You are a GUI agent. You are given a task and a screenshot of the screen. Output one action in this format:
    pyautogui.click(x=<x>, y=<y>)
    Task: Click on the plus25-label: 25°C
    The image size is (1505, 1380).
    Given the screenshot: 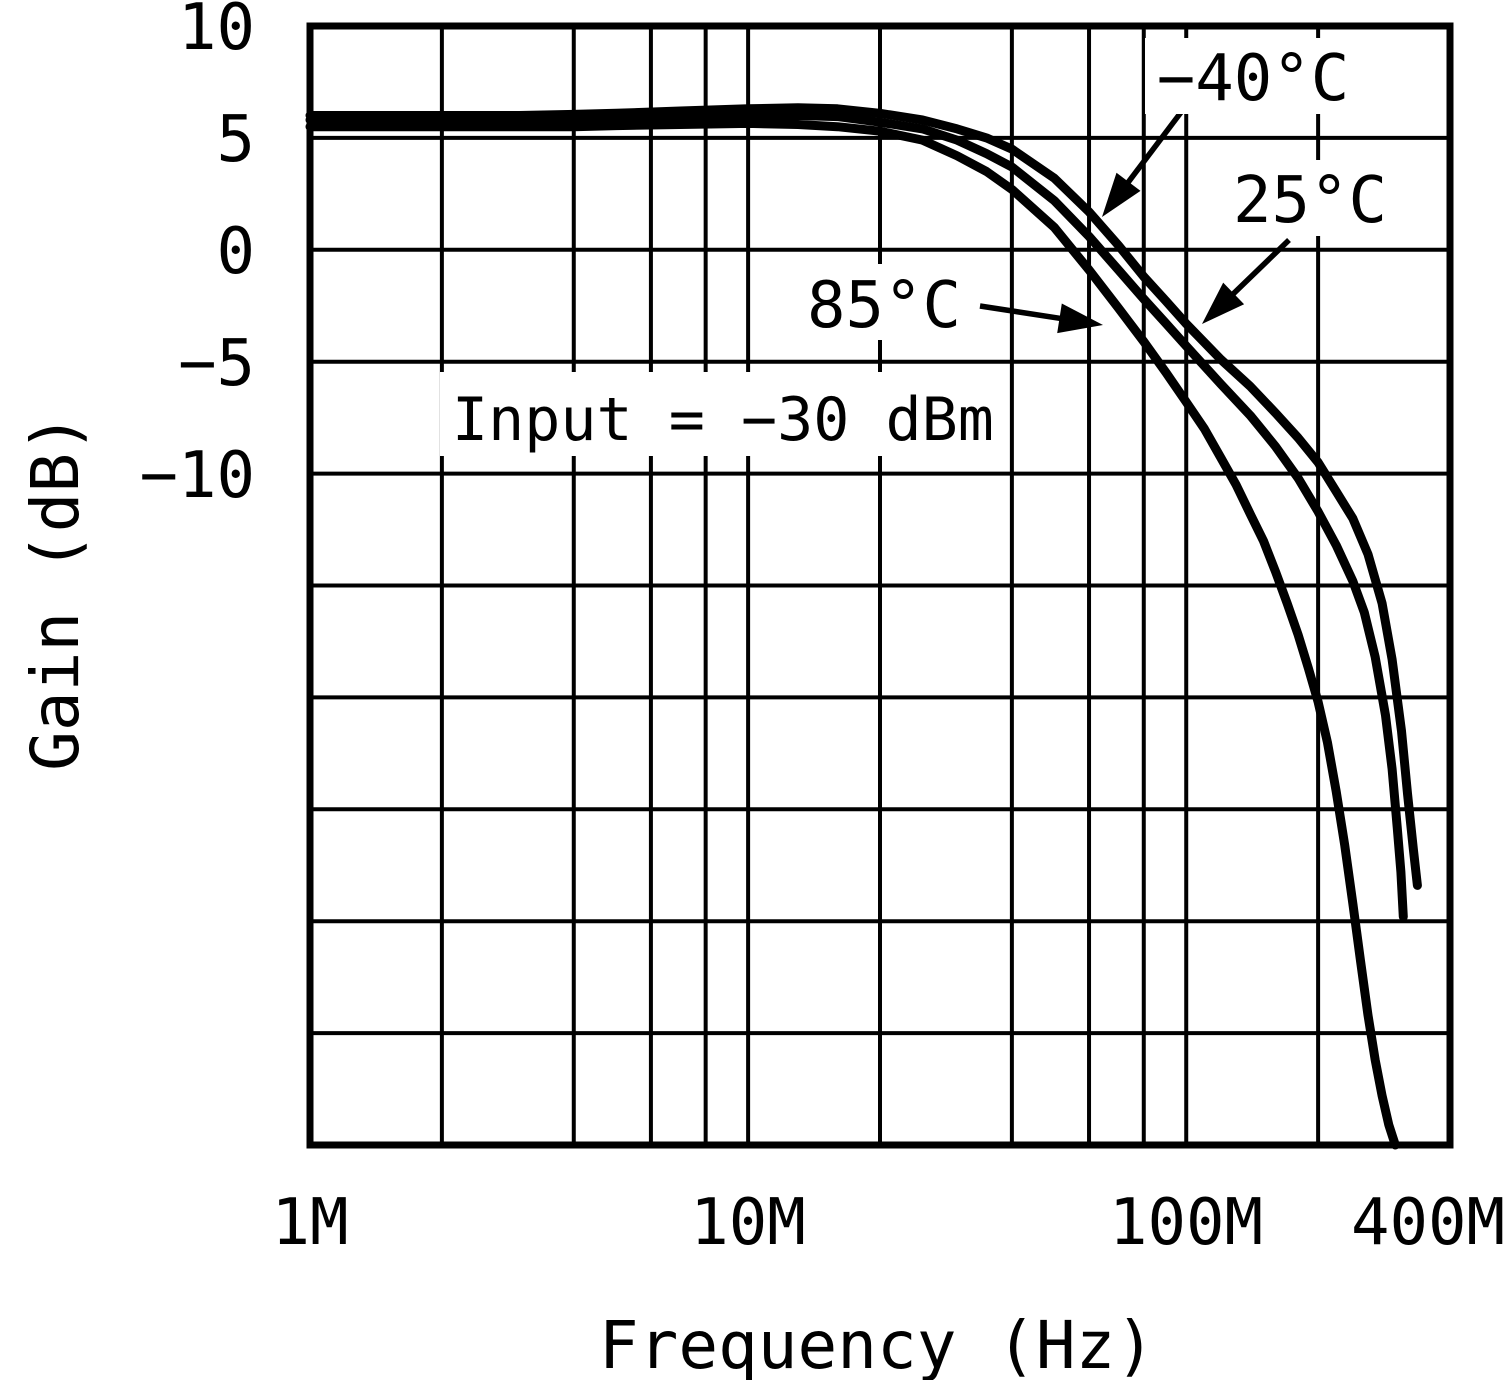 What is the action you would take?
    pyautogui.click(x=1310, y=201)
    